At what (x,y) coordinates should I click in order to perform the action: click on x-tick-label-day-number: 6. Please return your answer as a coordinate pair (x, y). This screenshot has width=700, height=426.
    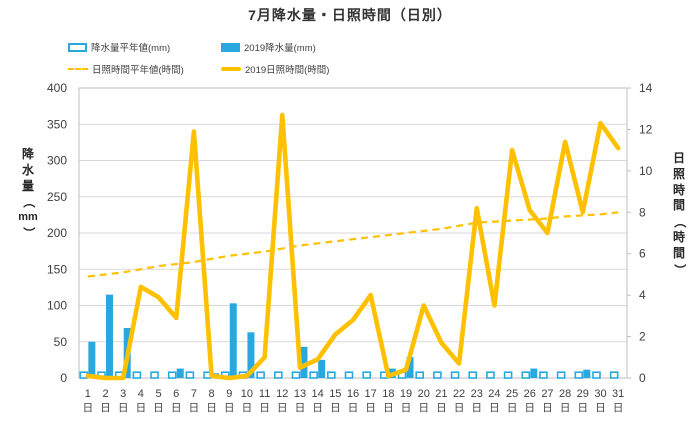
    Looking at the image, I should click on (176, 394).